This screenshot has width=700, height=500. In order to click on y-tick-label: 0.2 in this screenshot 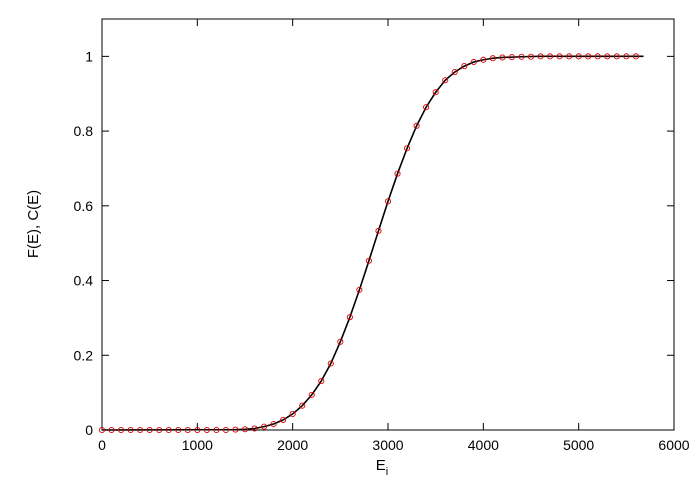, I will do `click(84, 355)`.